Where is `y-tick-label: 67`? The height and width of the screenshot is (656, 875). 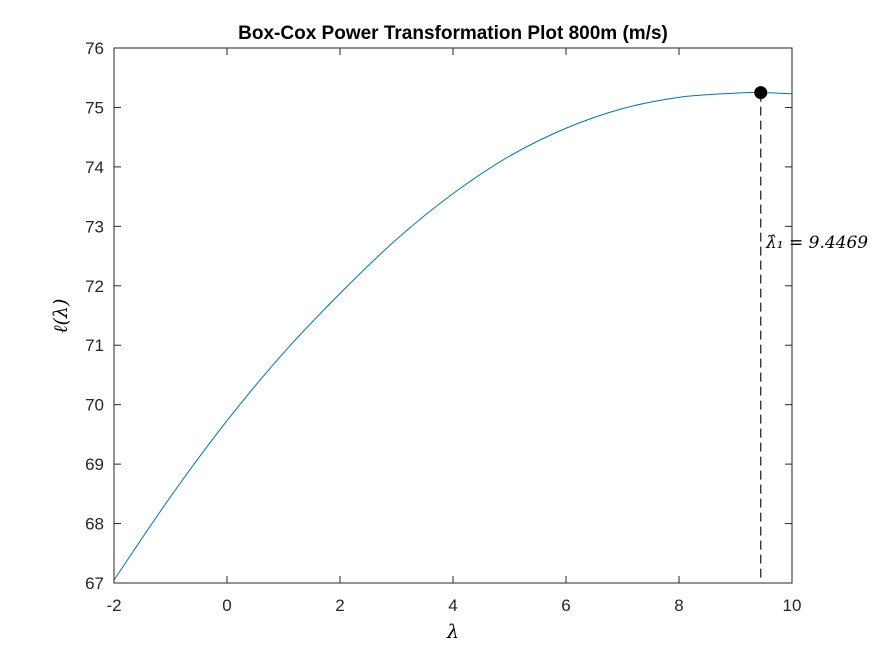
y-tick-label: 67 is located at coordinates (94, 583).